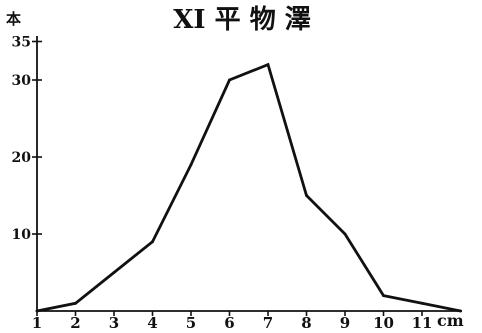 This screenshot has height=333, width=482. I want to click on x-tick-label: 10, so click(383, 323).